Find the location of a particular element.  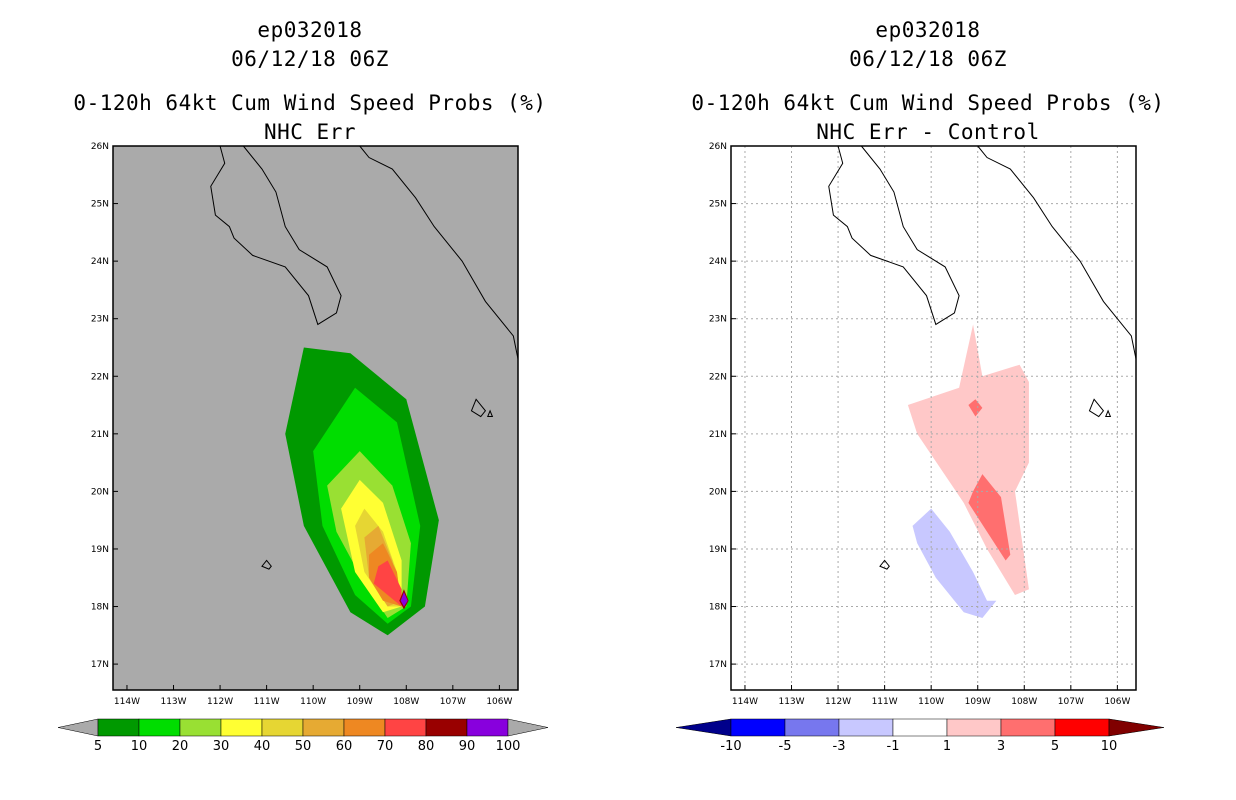

colorbar-label: 50 is located at coordinates (303, 746).